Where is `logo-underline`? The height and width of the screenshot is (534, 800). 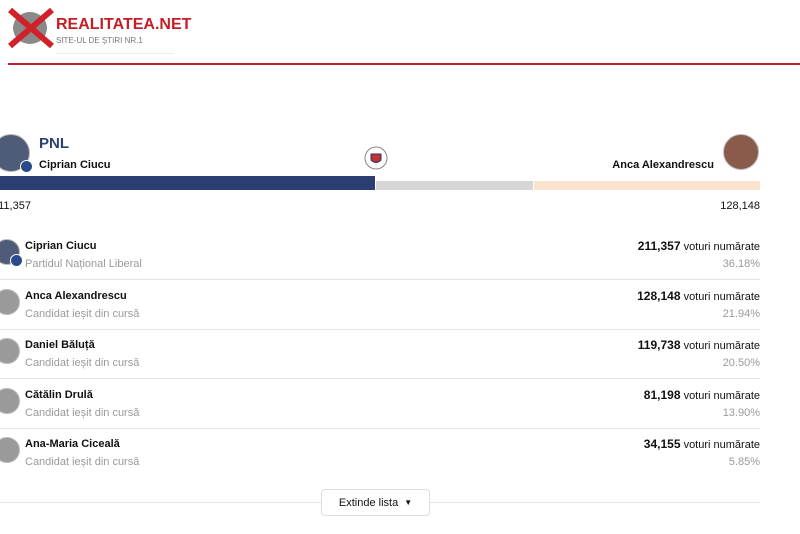
logo-underline is located at coordinates (115, 53).